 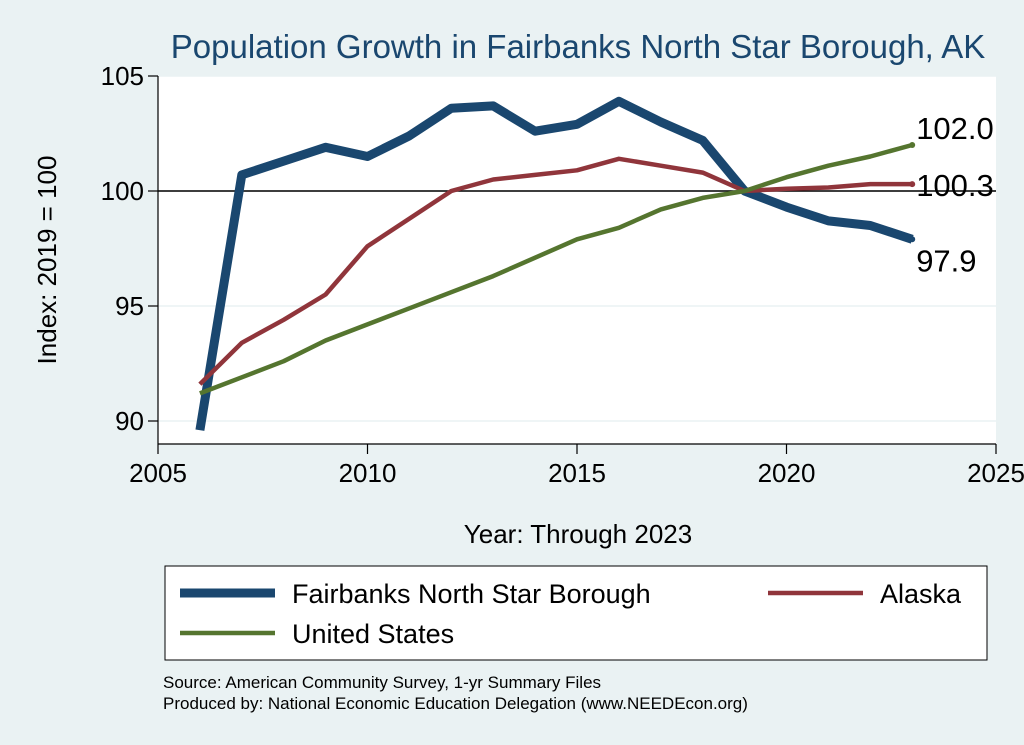 What do you see at coordinates (912, 184) in the screenshot?
I see `series-end-point-alaska` at bounding box center [912, 184].